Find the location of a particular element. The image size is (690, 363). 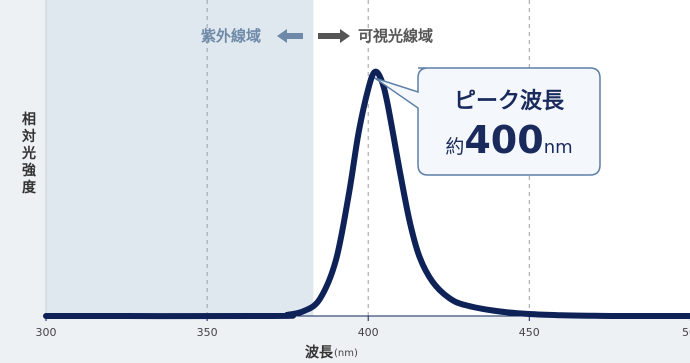

callout-prefix: 約 is located at coordinates (454, 147).